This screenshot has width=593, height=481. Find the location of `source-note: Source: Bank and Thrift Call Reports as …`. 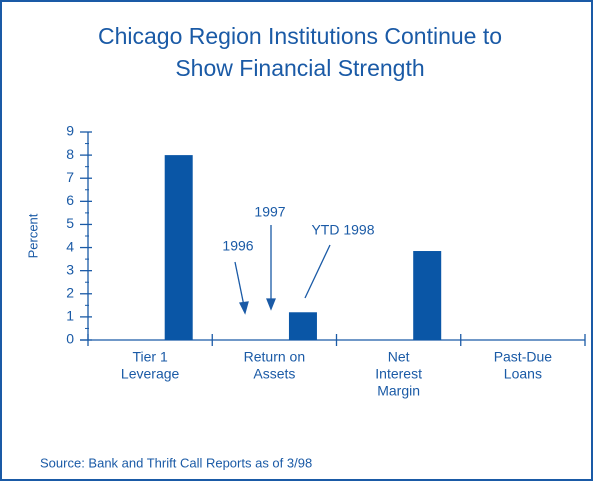

source-note: Source: Bank and Thrift Call Reports as … is located at coordinates (176, 462).